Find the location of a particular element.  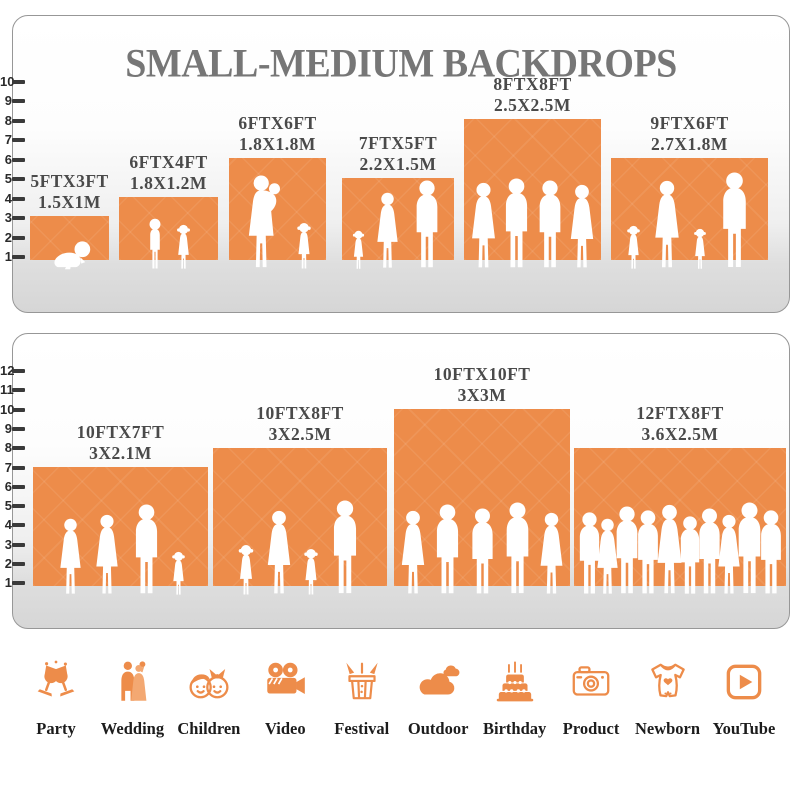

size-meters-text: 3X2.1M is located at coordinates (120, 453).